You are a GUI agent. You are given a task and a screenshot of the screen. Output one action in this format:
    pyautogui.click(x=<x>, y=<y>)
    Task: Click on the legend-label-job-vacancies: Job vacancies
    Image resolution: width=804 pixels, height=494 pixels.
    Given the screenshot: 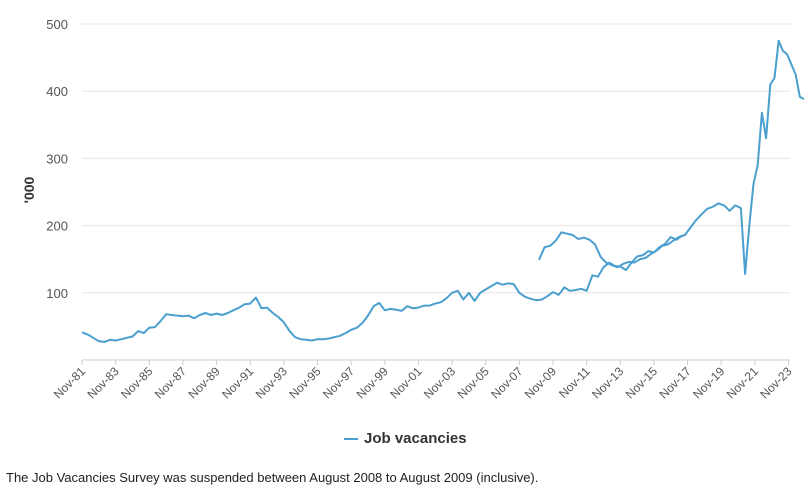 What is the action you would take?
    pyautogui.click(x=415, y=438)
    